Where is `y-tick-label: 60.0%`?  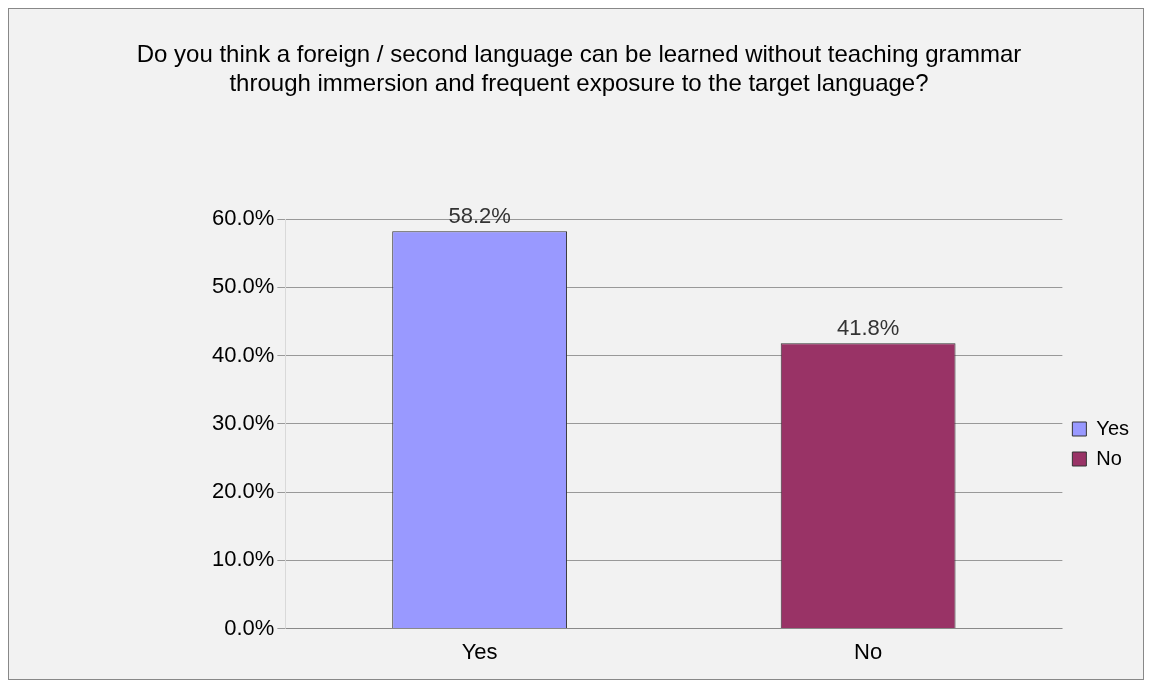
y-tick-label: 60.0% is located at coordinates (243, 218).